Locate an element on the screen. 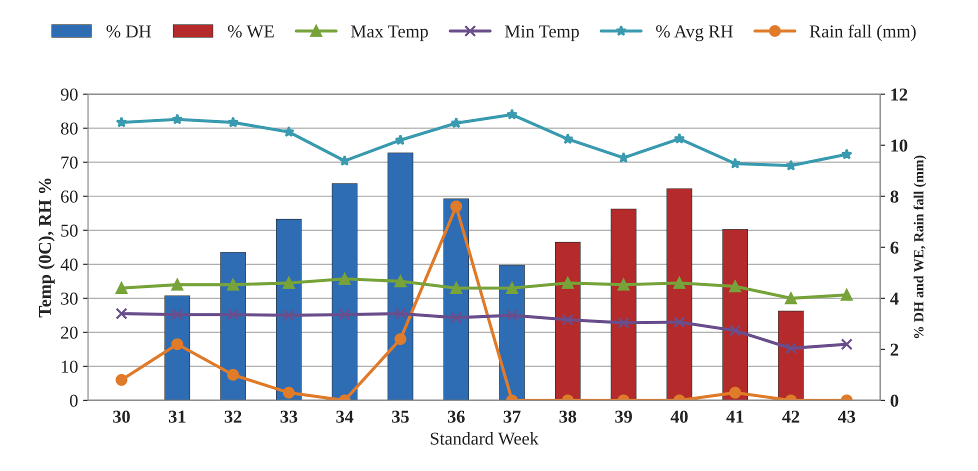  x-tick-label: 30 is located at coordinates (121, 416).